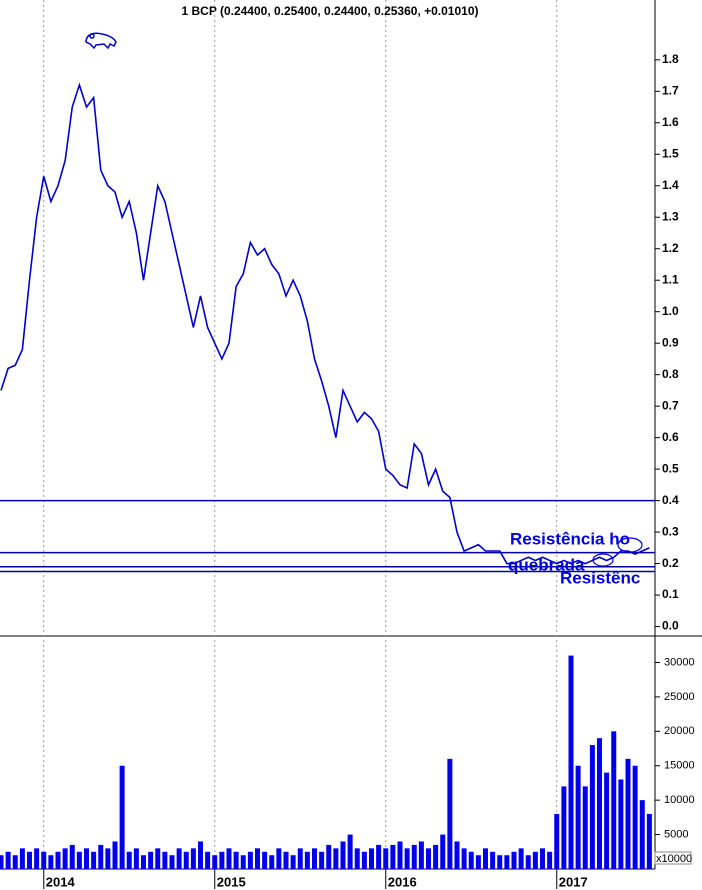  I want to click on y-tick-label: 0.7, so click(670, 405).